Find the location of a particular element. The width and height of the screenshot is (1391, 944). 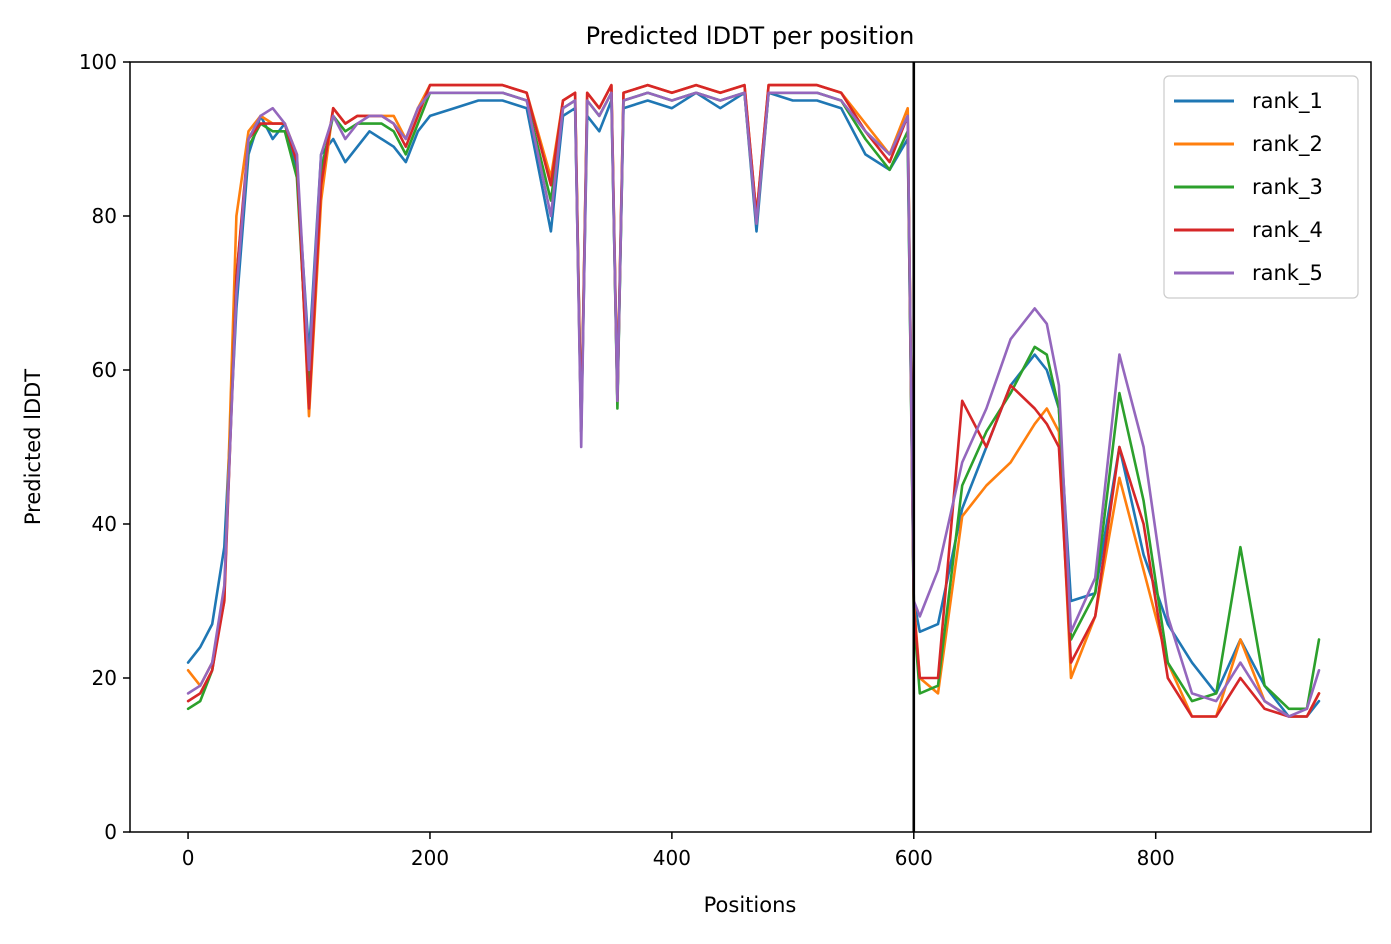

chart-title: Predicted lDDT per position is located at coordinates (750, 36).